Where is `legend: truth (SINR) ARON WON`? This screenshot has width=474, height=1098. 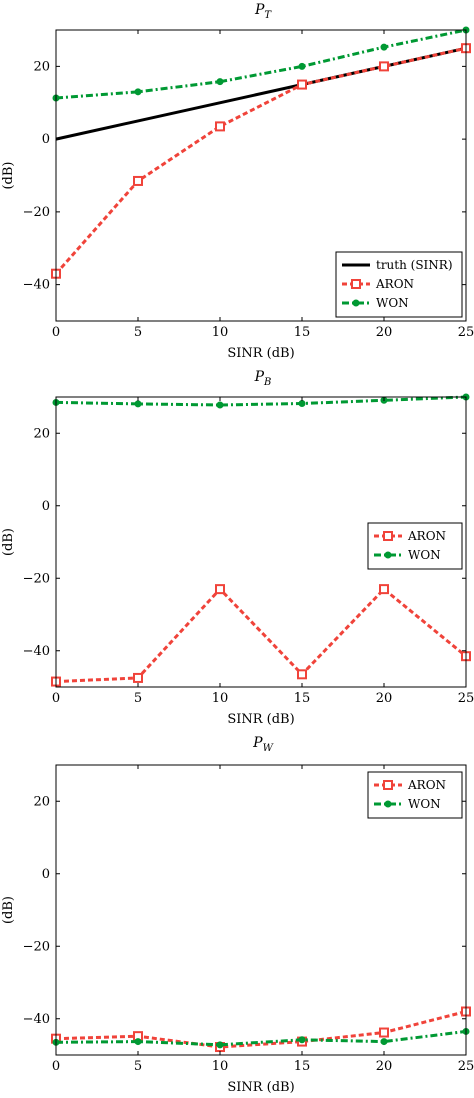
legend: truth (SINR) ARON WON is located at coordinates (399, 284).